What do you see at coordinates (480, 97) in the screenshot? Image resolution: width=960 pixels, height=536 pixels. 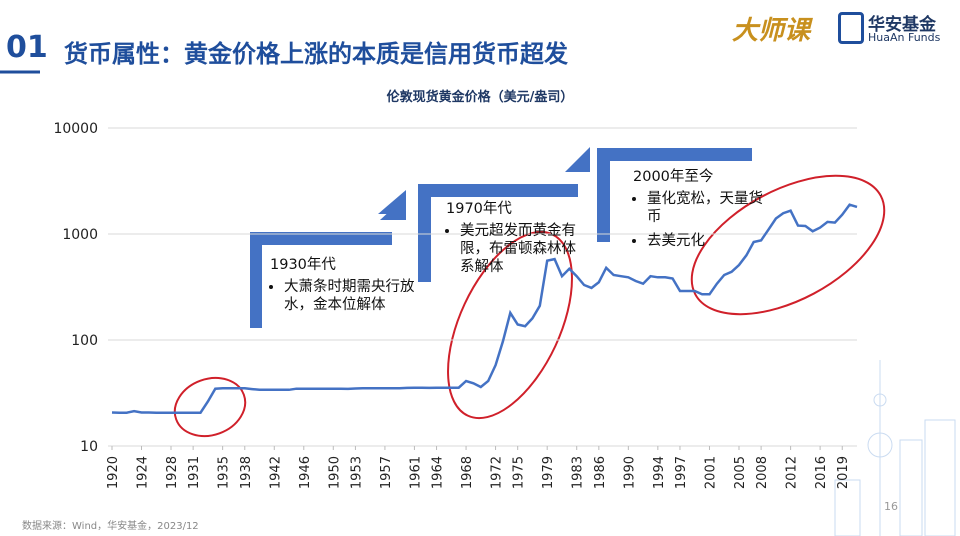 I see `chart-title: 伦敦现货黄金价格（美元/盎司）` at bounding box center [480, 97].